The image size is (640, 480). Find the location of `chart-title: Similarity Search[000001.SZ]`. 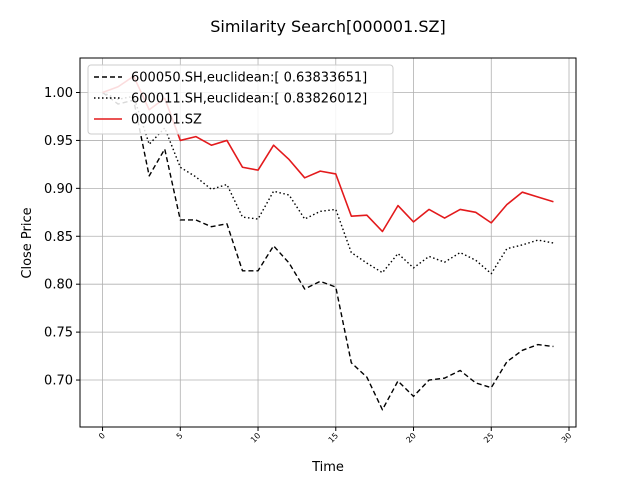

chart-title: Similarity Search[000001.SZ] is located at coordinates (327, 26).